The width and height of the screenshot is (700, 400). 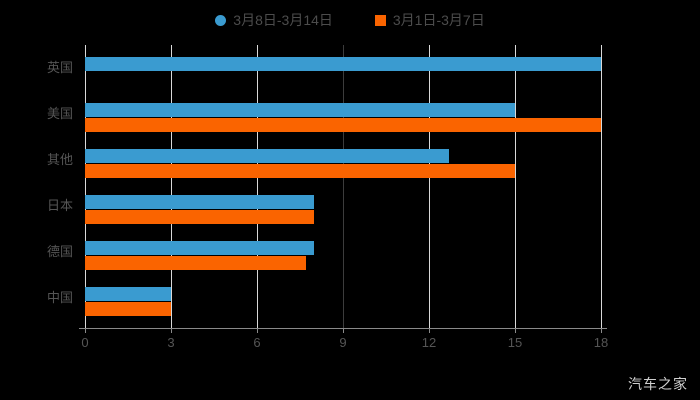 I want to click on x-tick-label-15: 15, so click(x=515, y=342).